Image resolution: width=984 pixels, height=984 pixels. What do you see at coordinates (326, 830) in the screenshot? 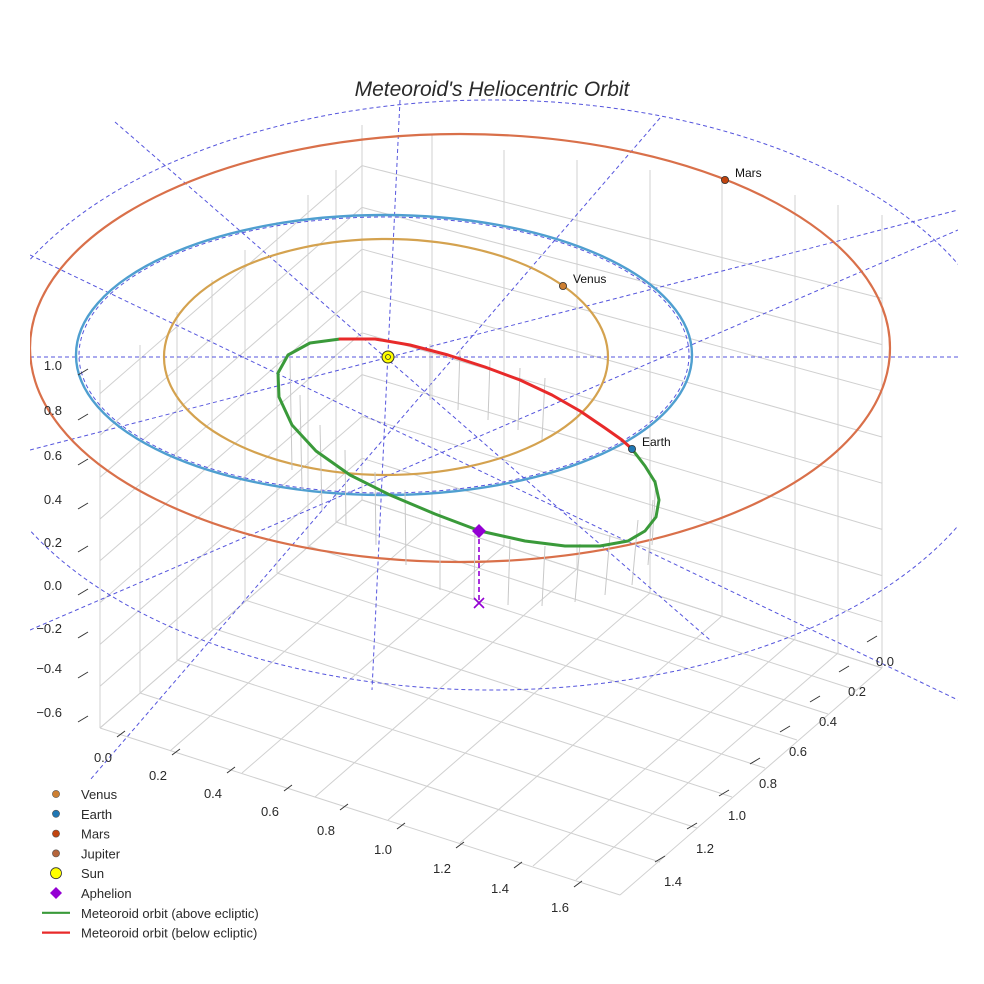
I see `x-tick-label: 0.8` at bounding box center [326, 830].